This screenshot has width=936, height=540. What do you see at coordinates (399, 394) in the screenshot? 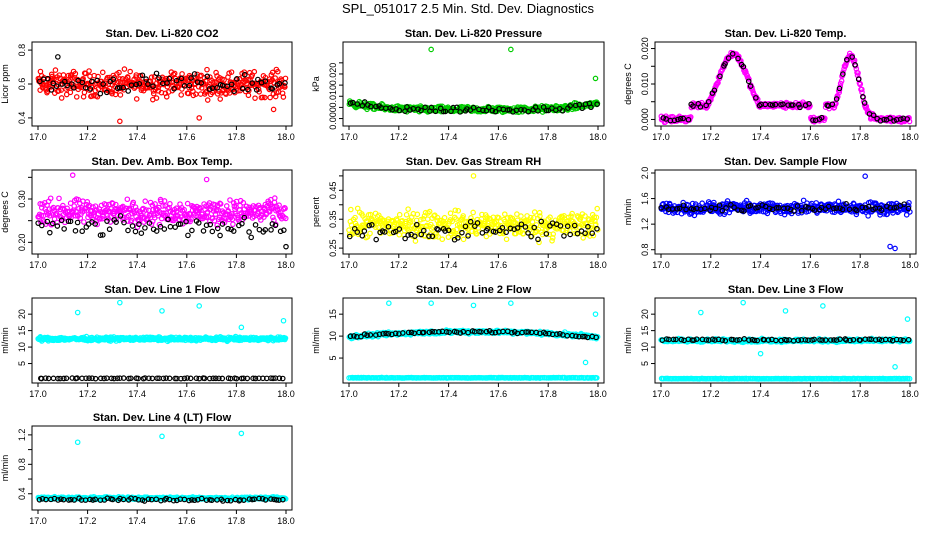
I see `x-tick-label: 17.2` at bounding box center [399, 394].